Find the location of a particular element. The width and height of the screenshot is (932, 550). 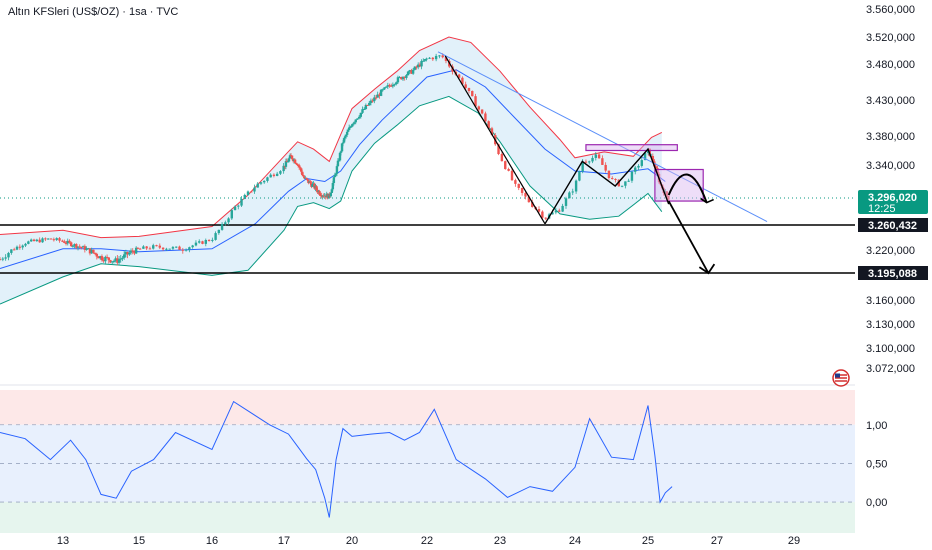

tradingview-flag-icon is located at coordinates (841, 378).